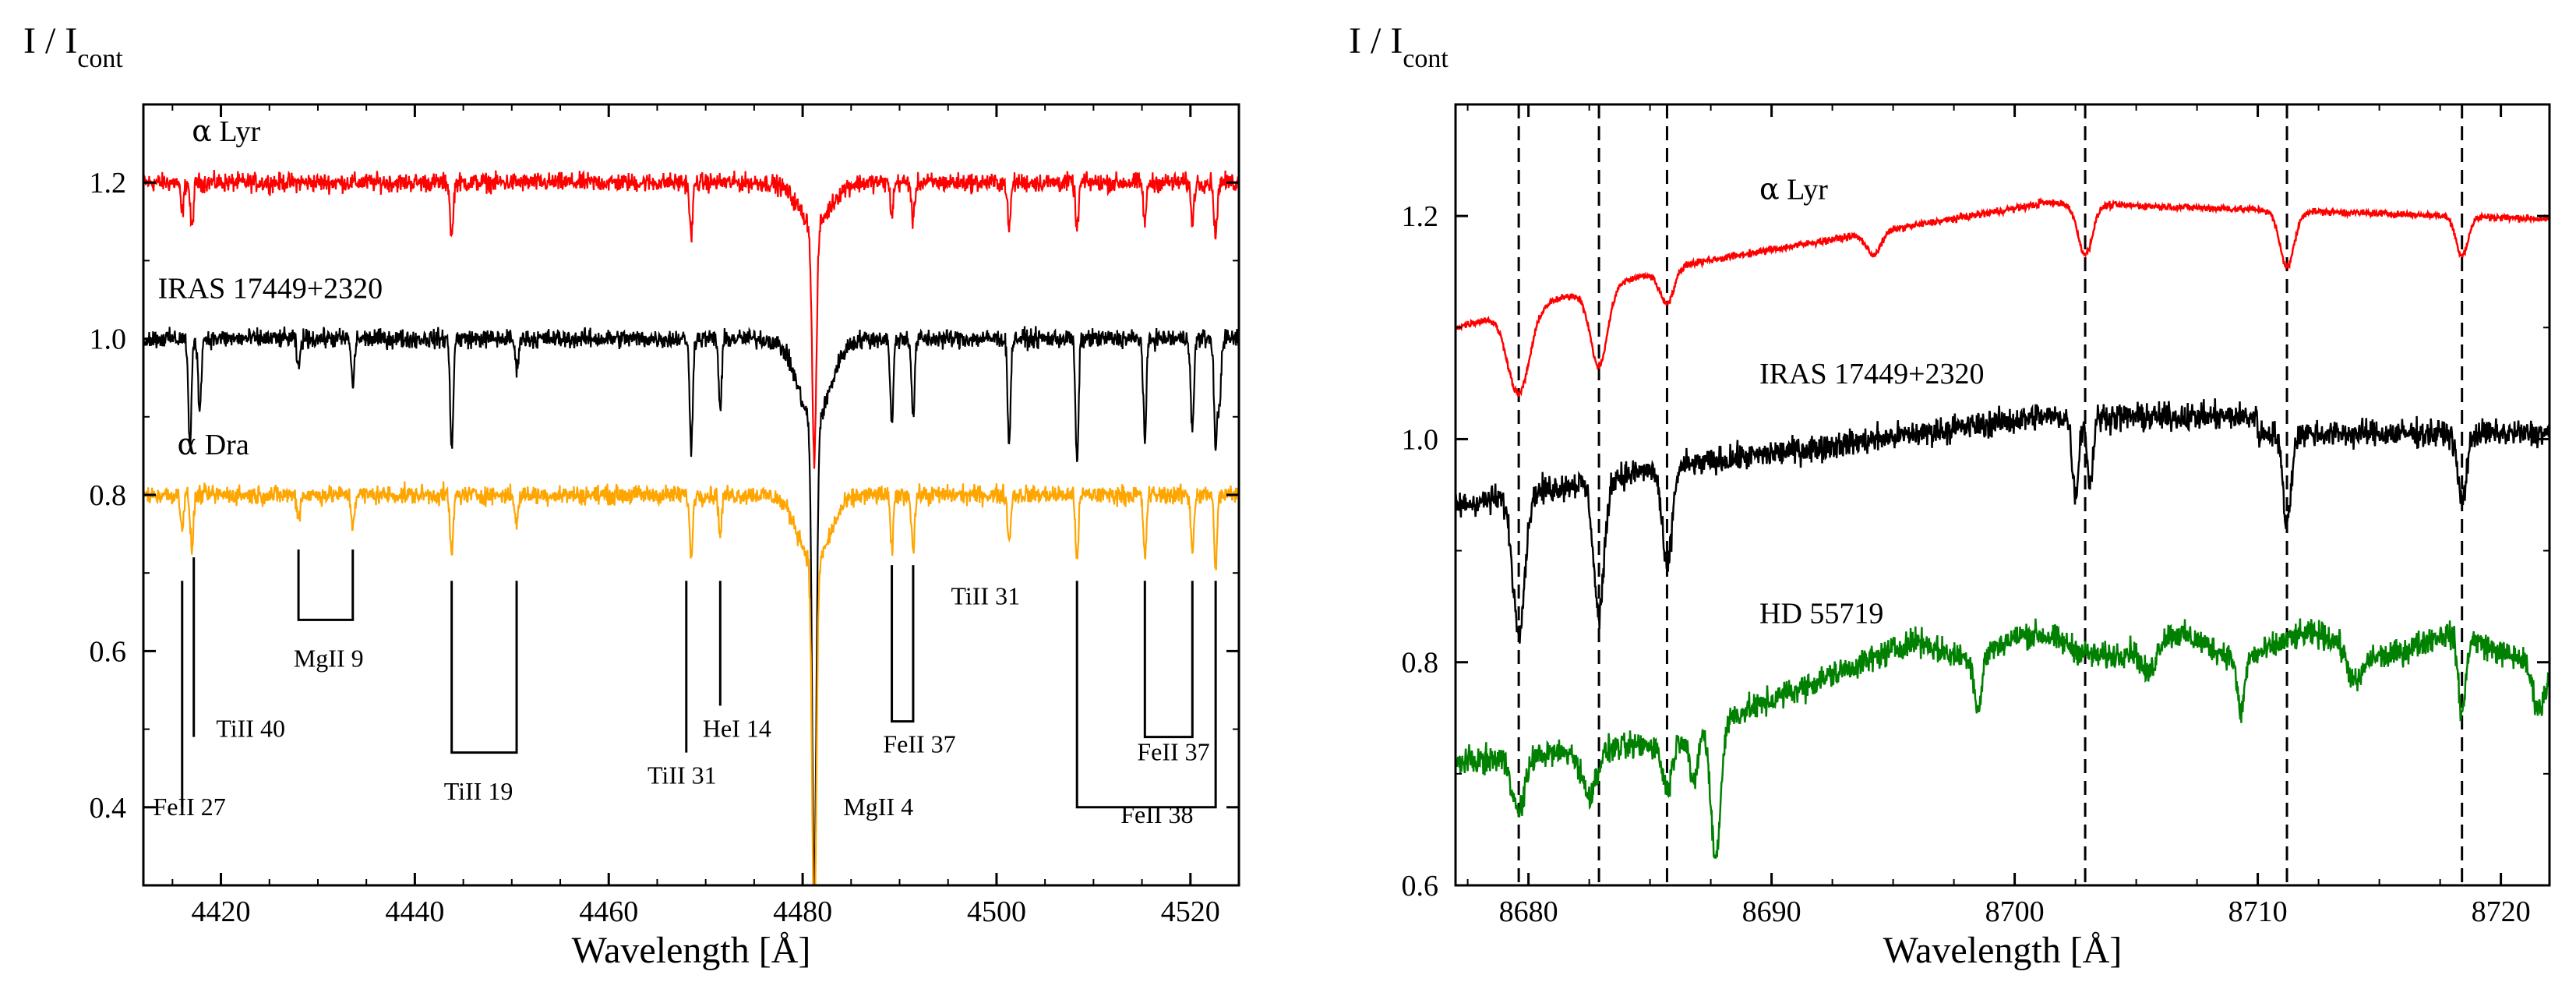 The image size is (2576, 989). What do you see at coordinates (270, 288) in the screenshot?
I see `left-series-label-2: IRAS 17449+2320` at bounding box center [270, 288].